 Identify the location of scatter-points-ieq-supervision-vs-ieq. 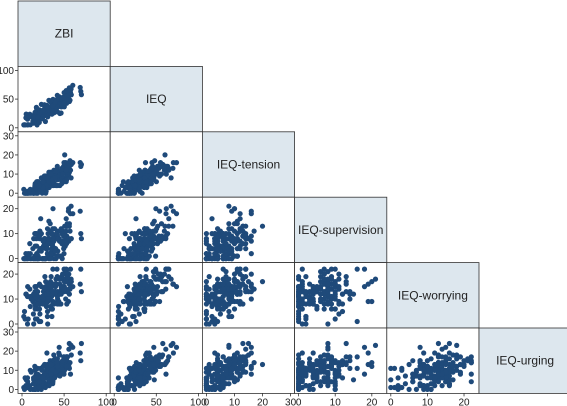
(147, 232).